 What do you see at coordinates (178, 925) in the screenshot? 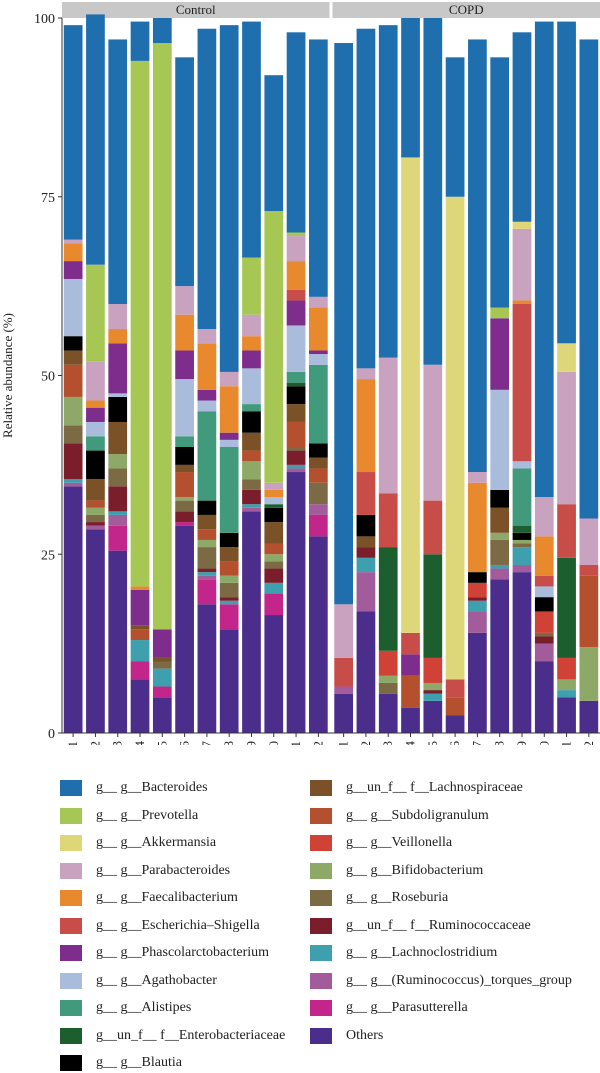
I see `legend-label: g__ g__Escherichia–Shigella` at bounding box center [178, 925].